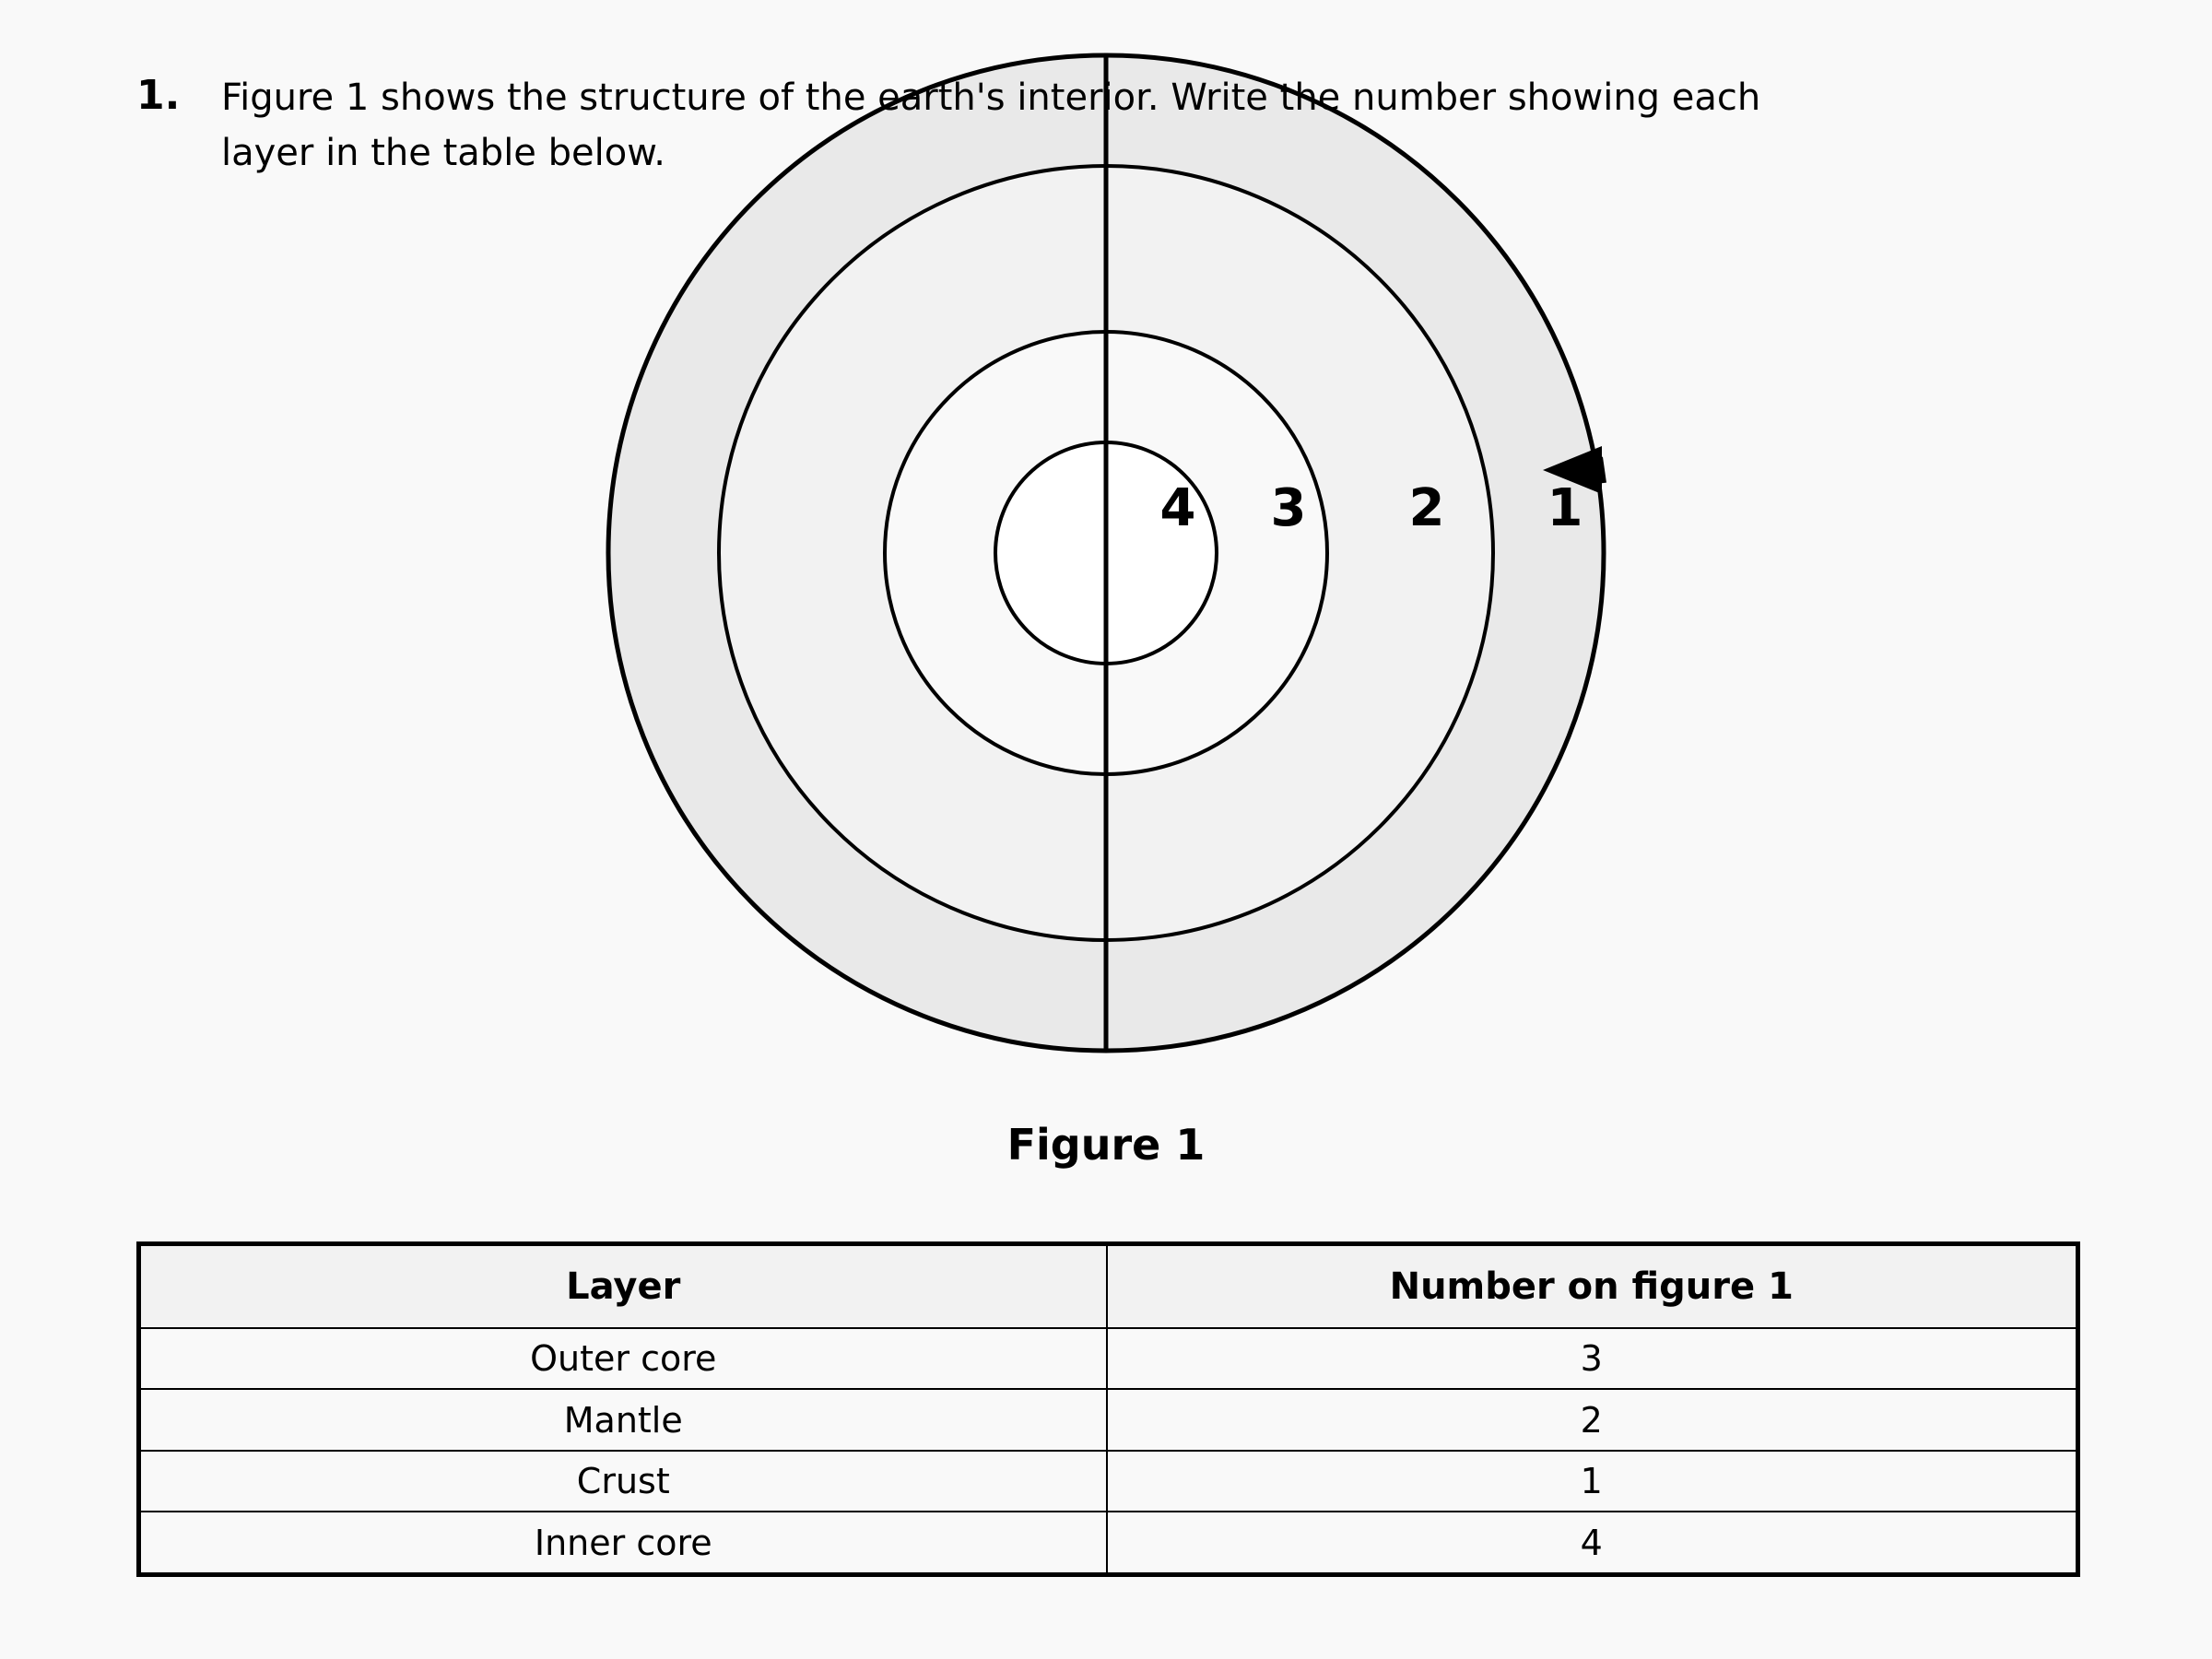  I want to click on header-layer: Layer, so click(622, 1285).